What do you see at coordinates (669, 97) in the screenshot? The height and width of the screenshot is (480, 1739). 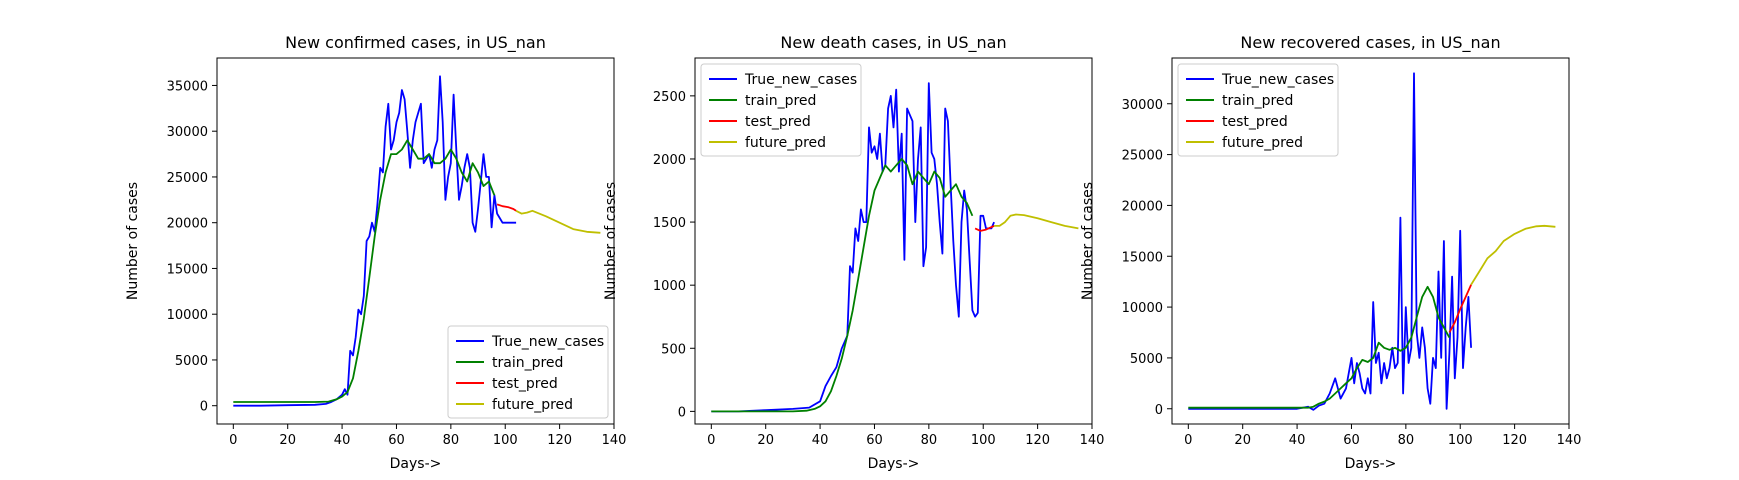 I see `y-tick-label: 2500` at bounding box center [669, 97].